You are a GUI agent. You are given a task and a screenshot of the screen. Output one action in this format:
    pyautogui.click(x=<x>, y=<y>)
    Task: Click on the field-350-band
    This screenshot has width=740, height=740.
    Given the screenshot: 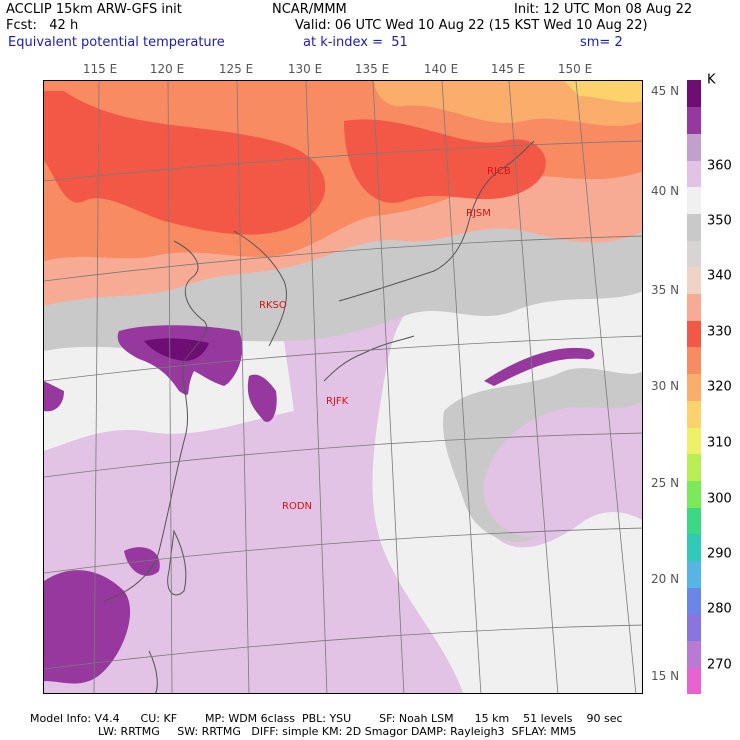 What is the action you would take?
    pyautogui.click(x=343, y=289)
    